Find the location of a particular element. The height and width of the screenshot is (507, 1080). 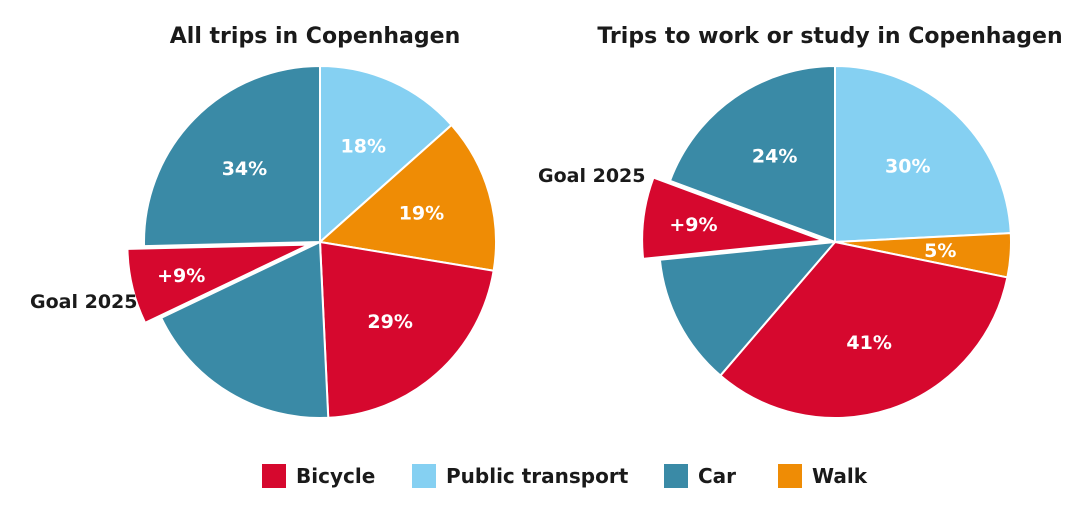

legend-item-walk: Walk is located at coordinates (823, 476).